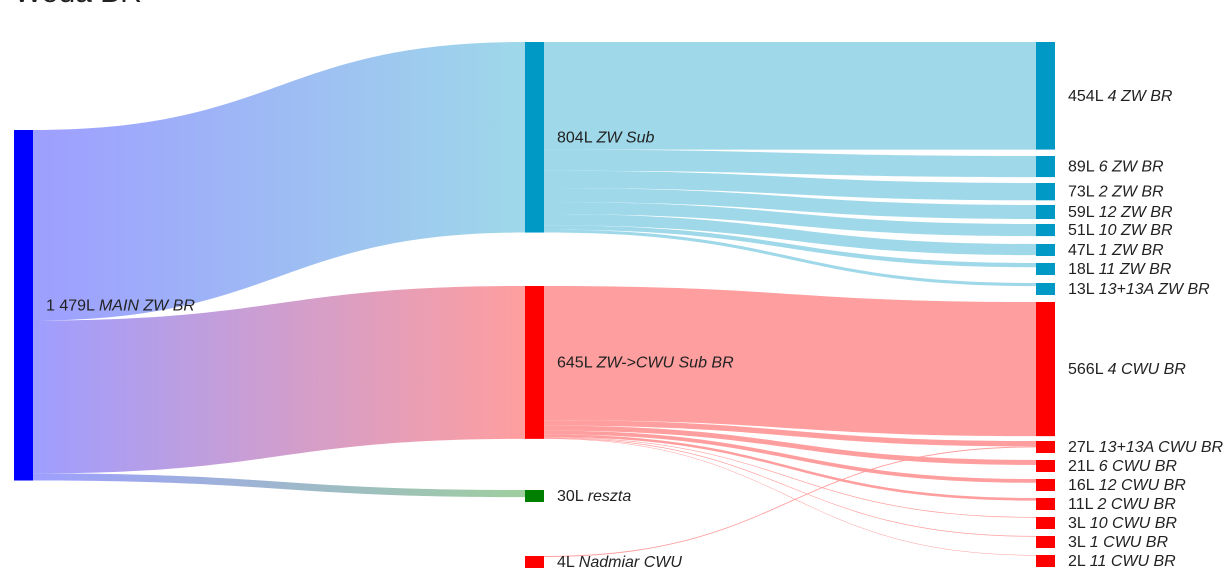 This screenshot has height=576, width=1230. What do you see at coordinates (1136, 212) in the screenshot?
I see `node-name: 12 ZW BR` at bounding box center [1136, 212].